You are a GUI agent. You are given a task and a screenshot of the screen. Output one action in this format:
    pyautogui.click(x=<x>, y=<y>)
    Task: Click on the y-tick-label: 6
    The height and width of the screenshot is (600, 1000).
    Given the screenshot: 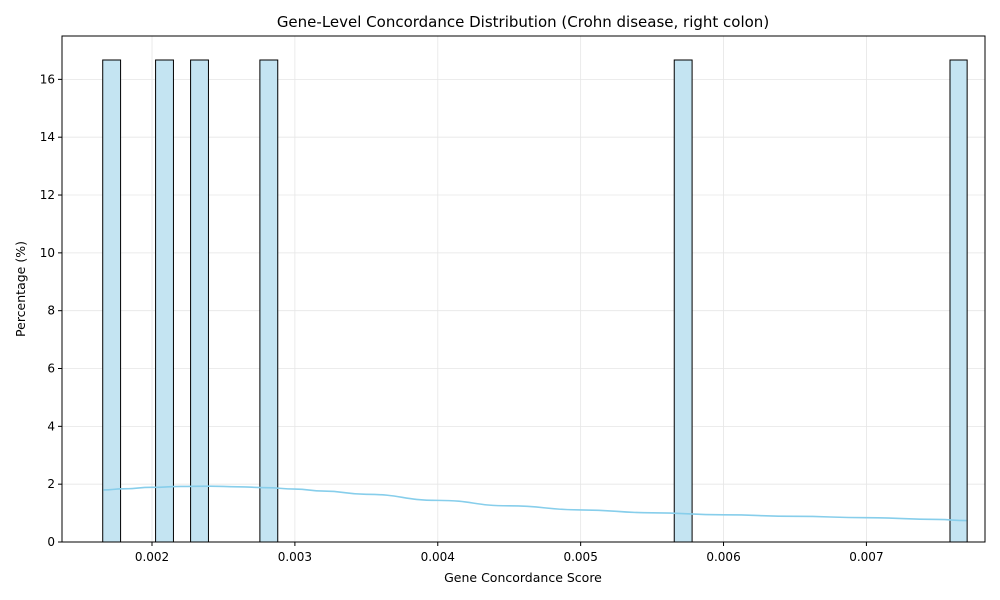 What is the action you would take?
    pyautogui.click(x=51, y=369)
    